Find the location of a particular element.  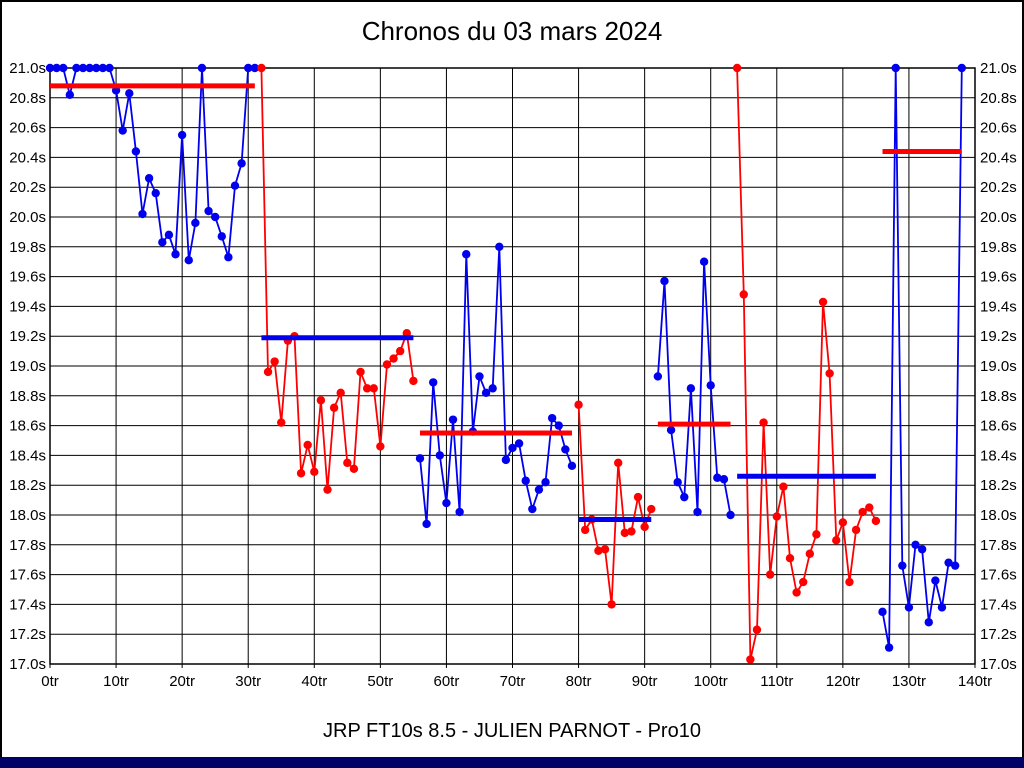

y-tick-label-left: 17.8s is located at coordinates (27, 545).